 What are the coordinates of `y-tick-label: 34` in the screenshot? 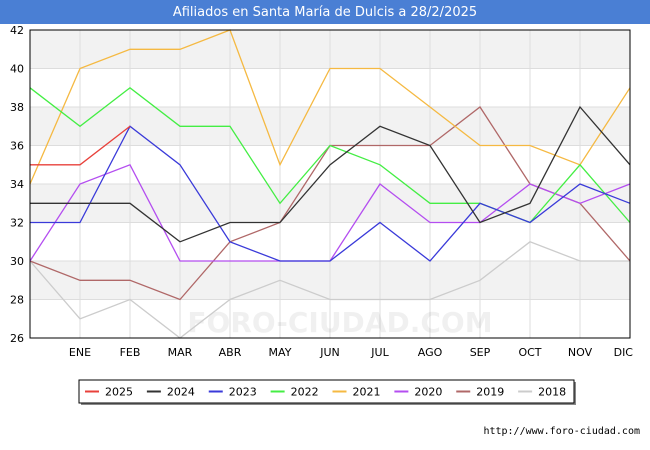 It's located at (17, 184).